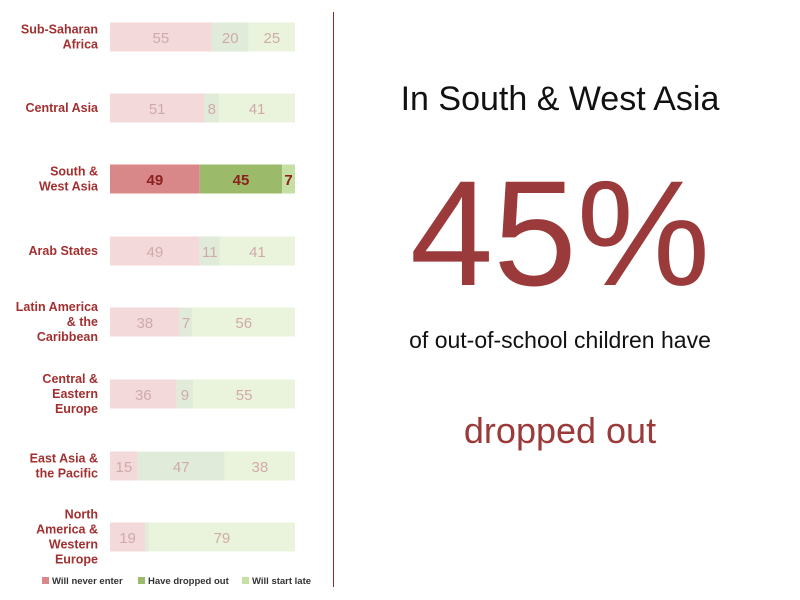  I want to click on category-label: South & West Asia, so click(69, 179).